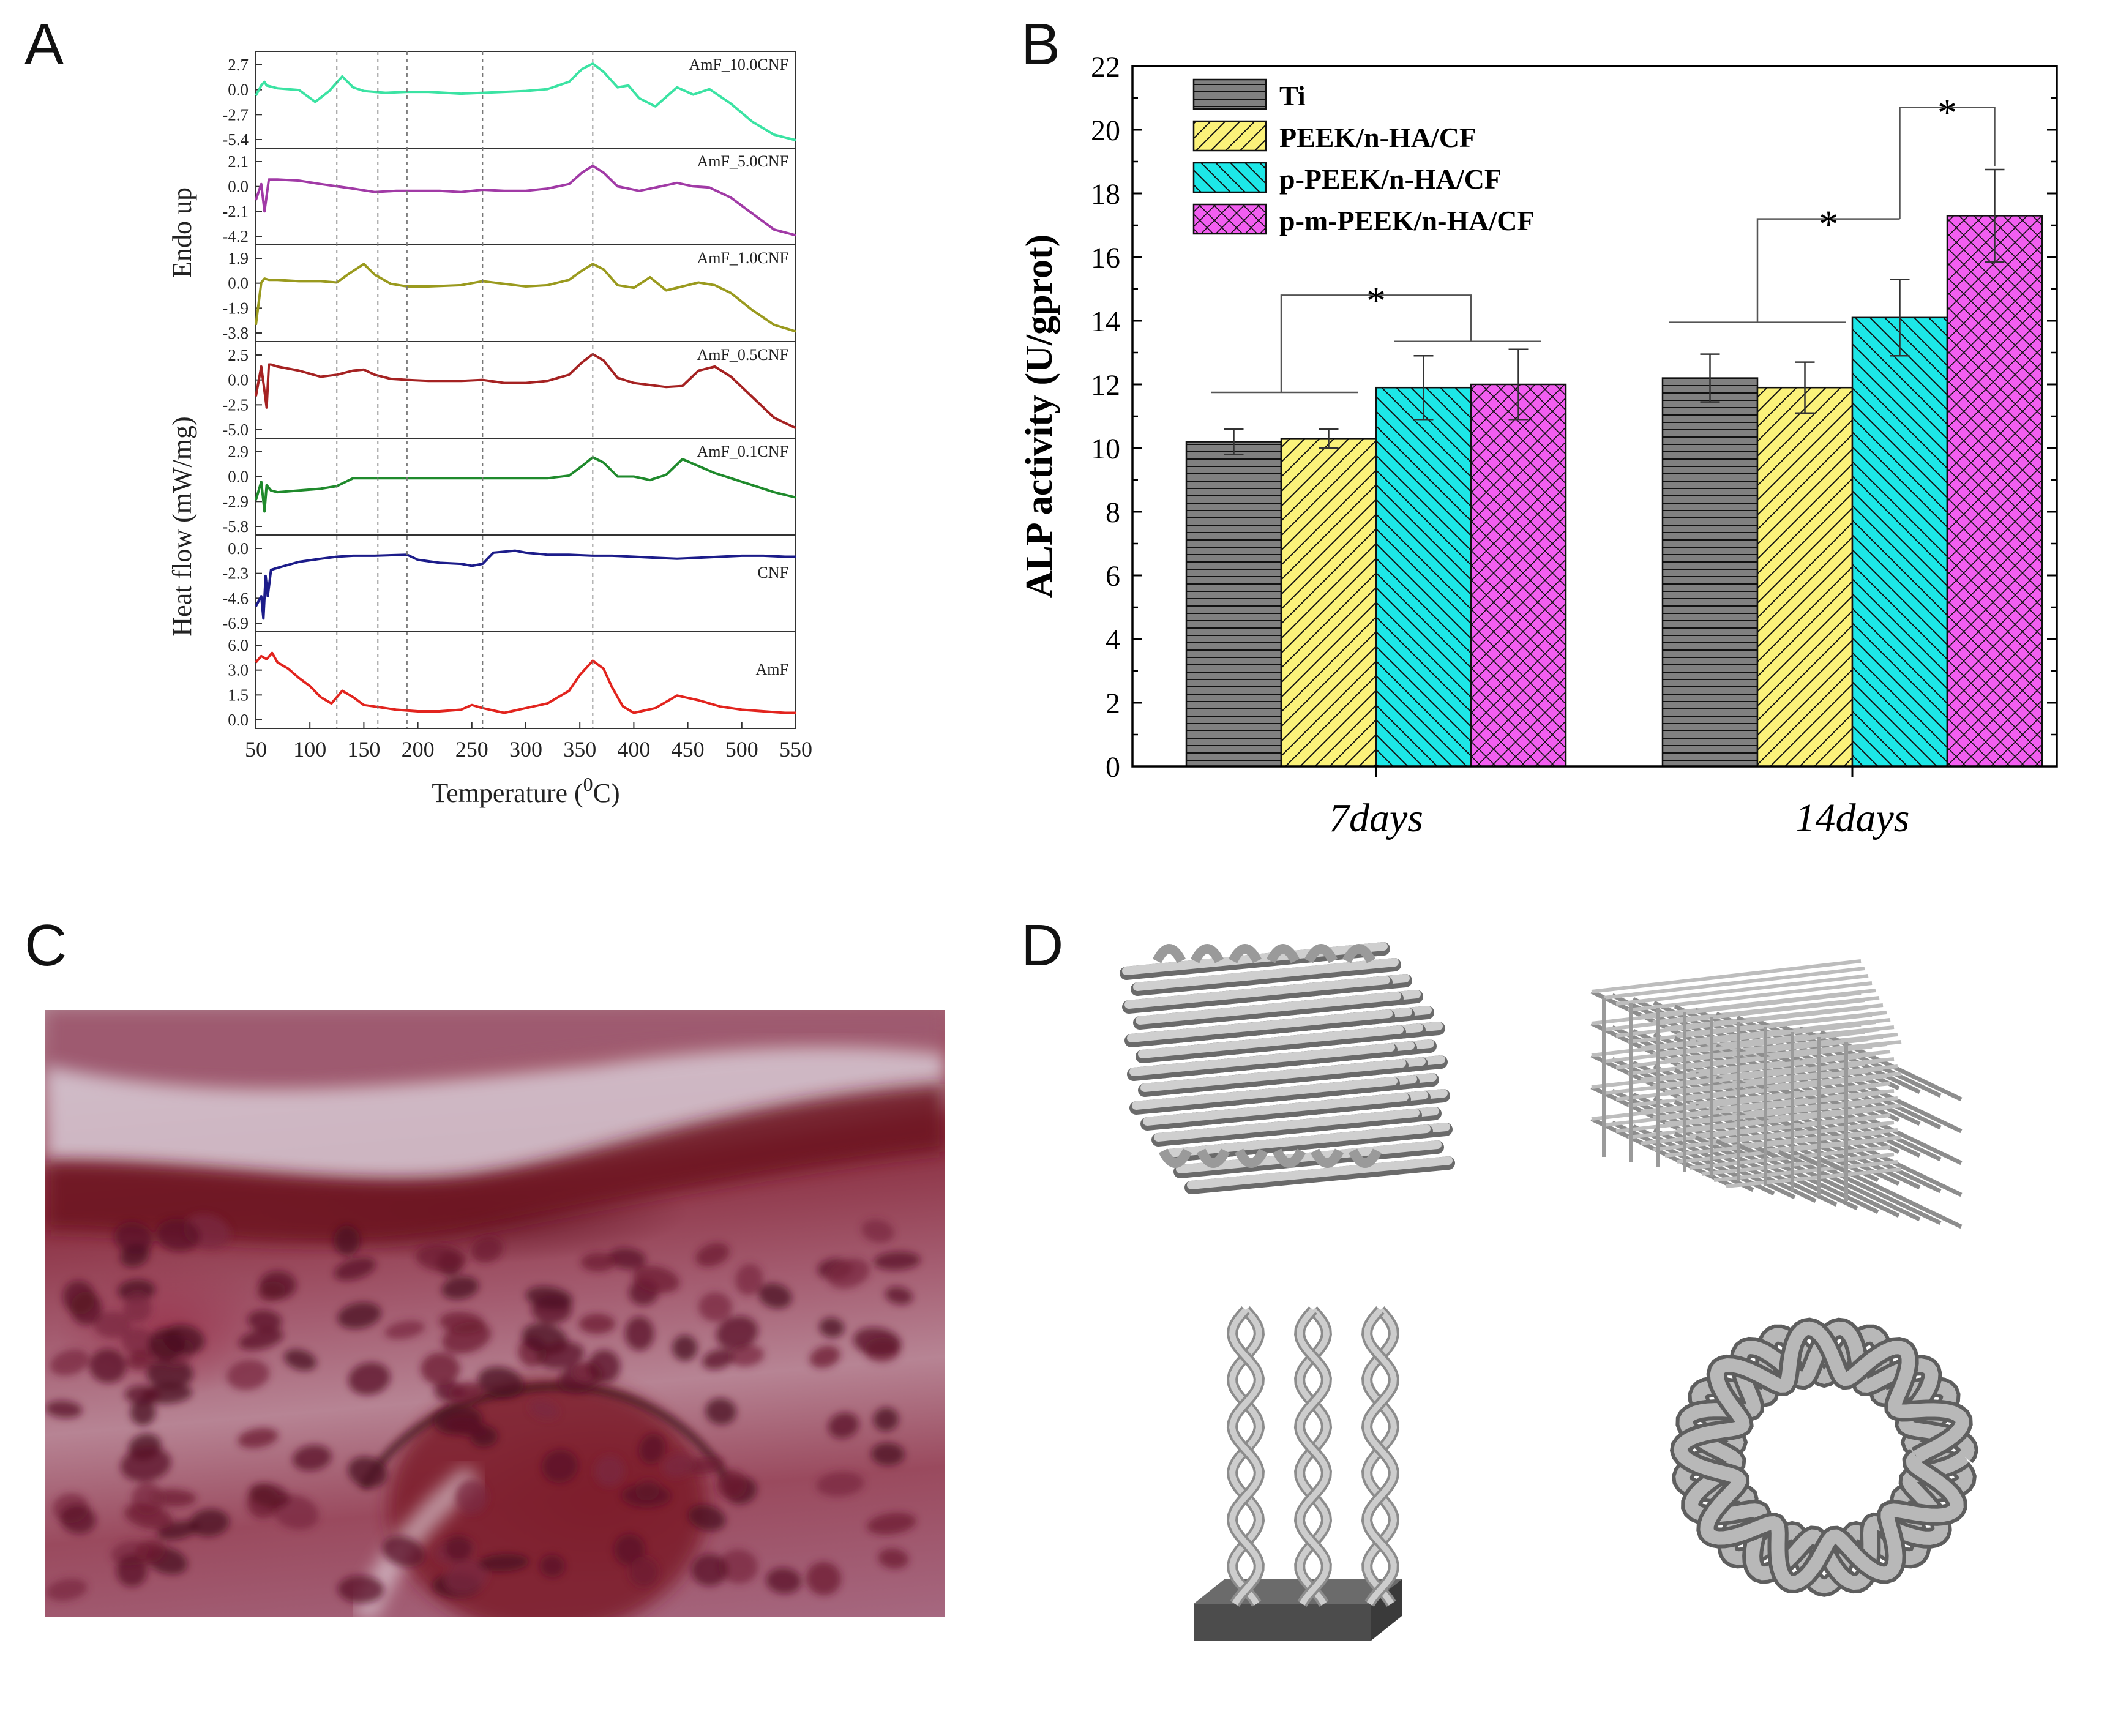 Image resolution: width=2118 pixels, height=1736 pixels. What do you see at coordinates (688, 749) in the screenshot?
I see `x-tick-label-8: 450` at bounding box center [688, 749].